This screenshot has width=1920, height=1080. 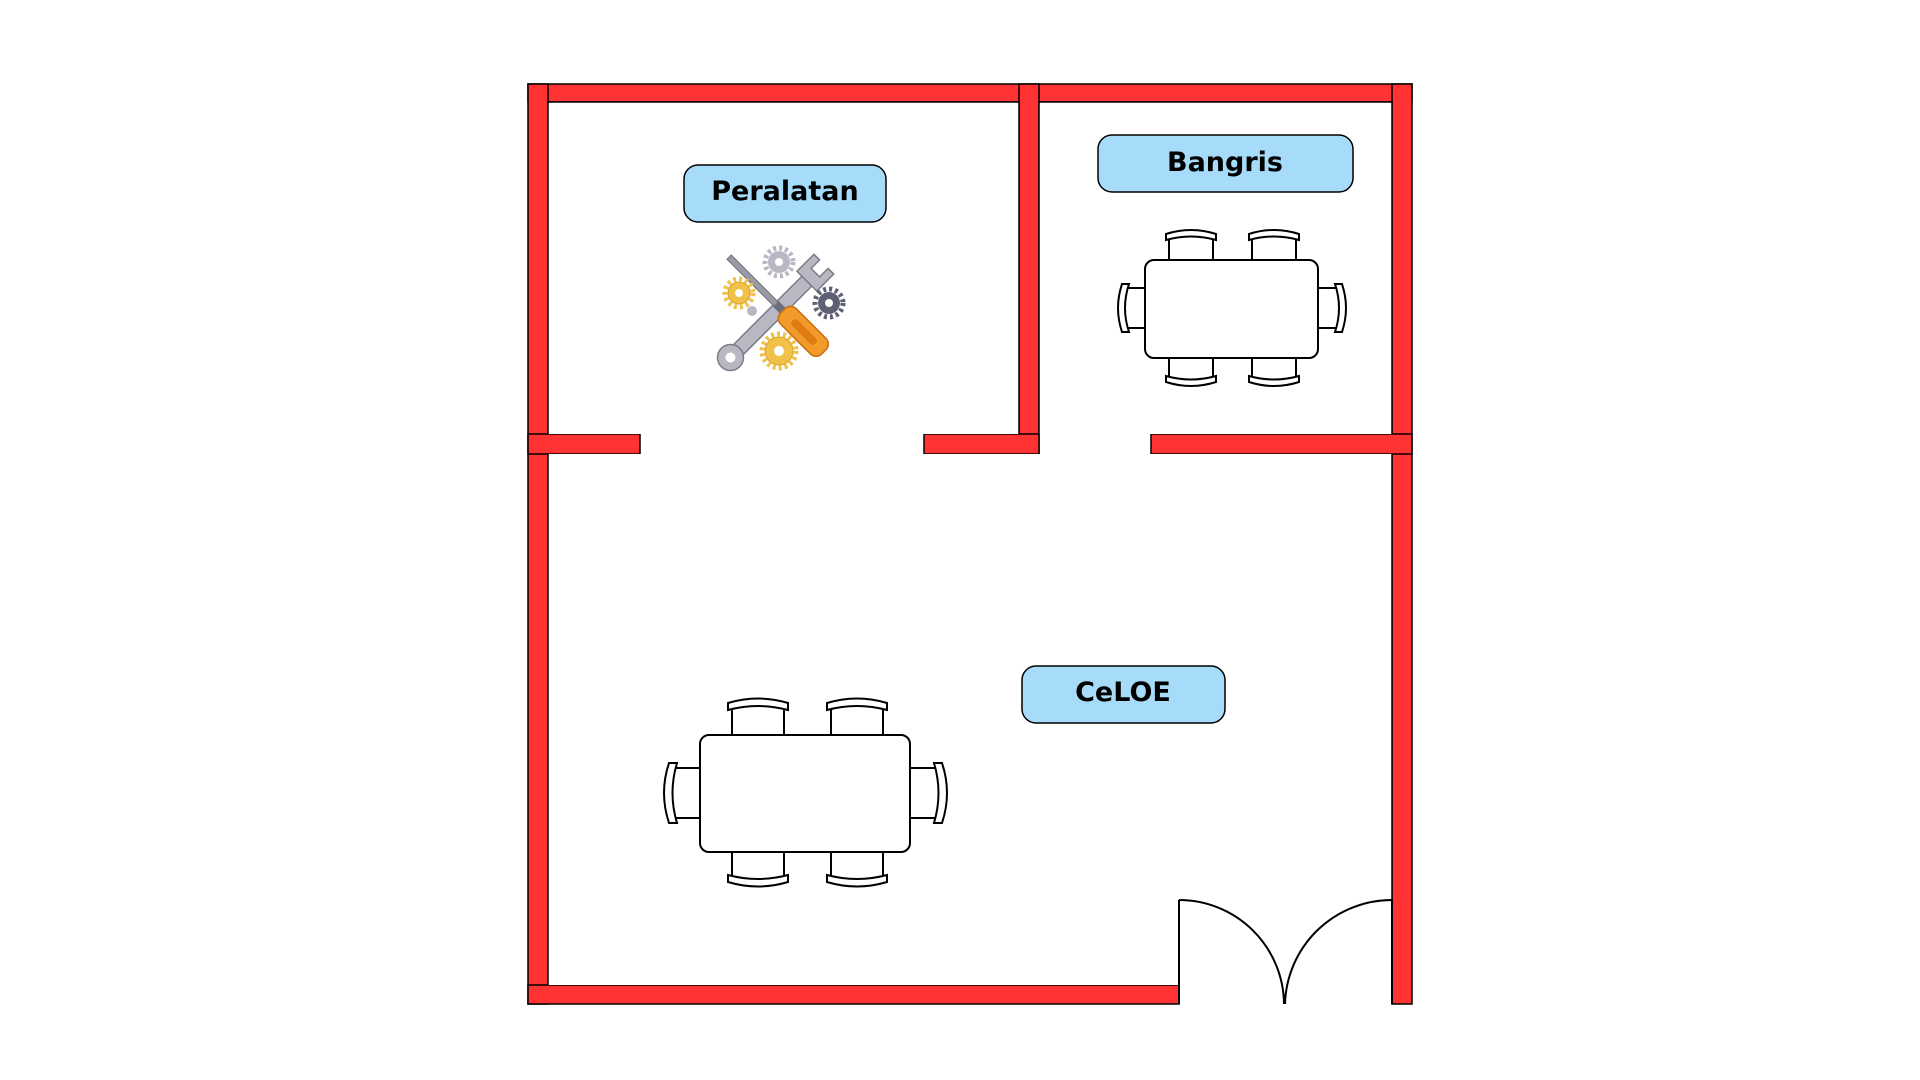 I want to click on wall-top, so click(x=970, y=93).